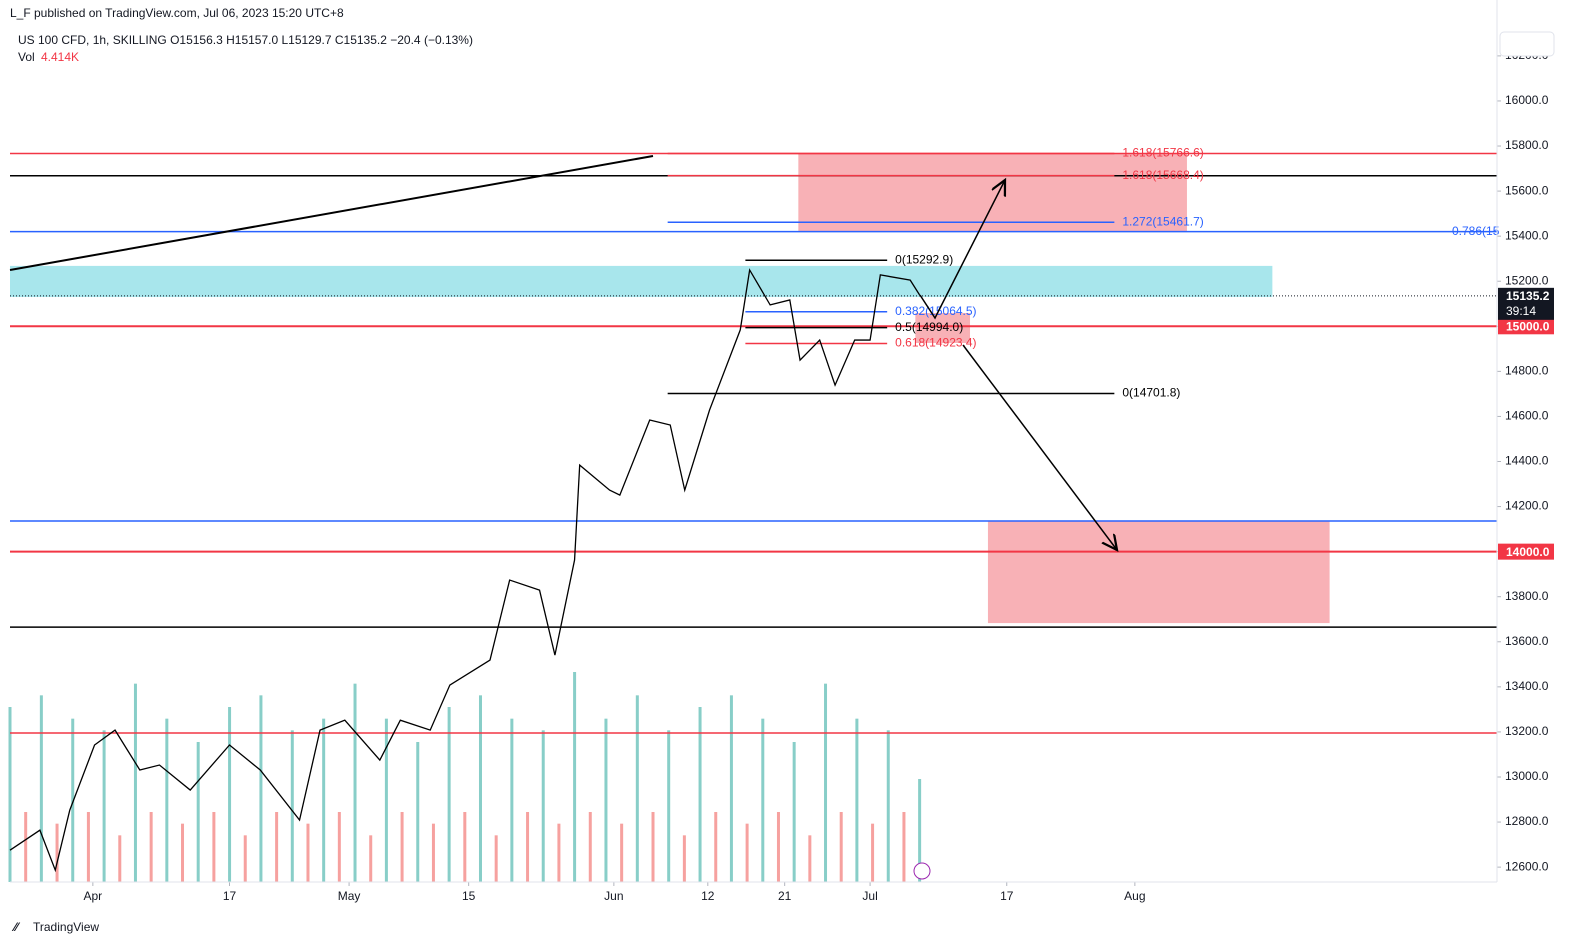  I want to click on x-tick-label: 15, so click(469, 896).